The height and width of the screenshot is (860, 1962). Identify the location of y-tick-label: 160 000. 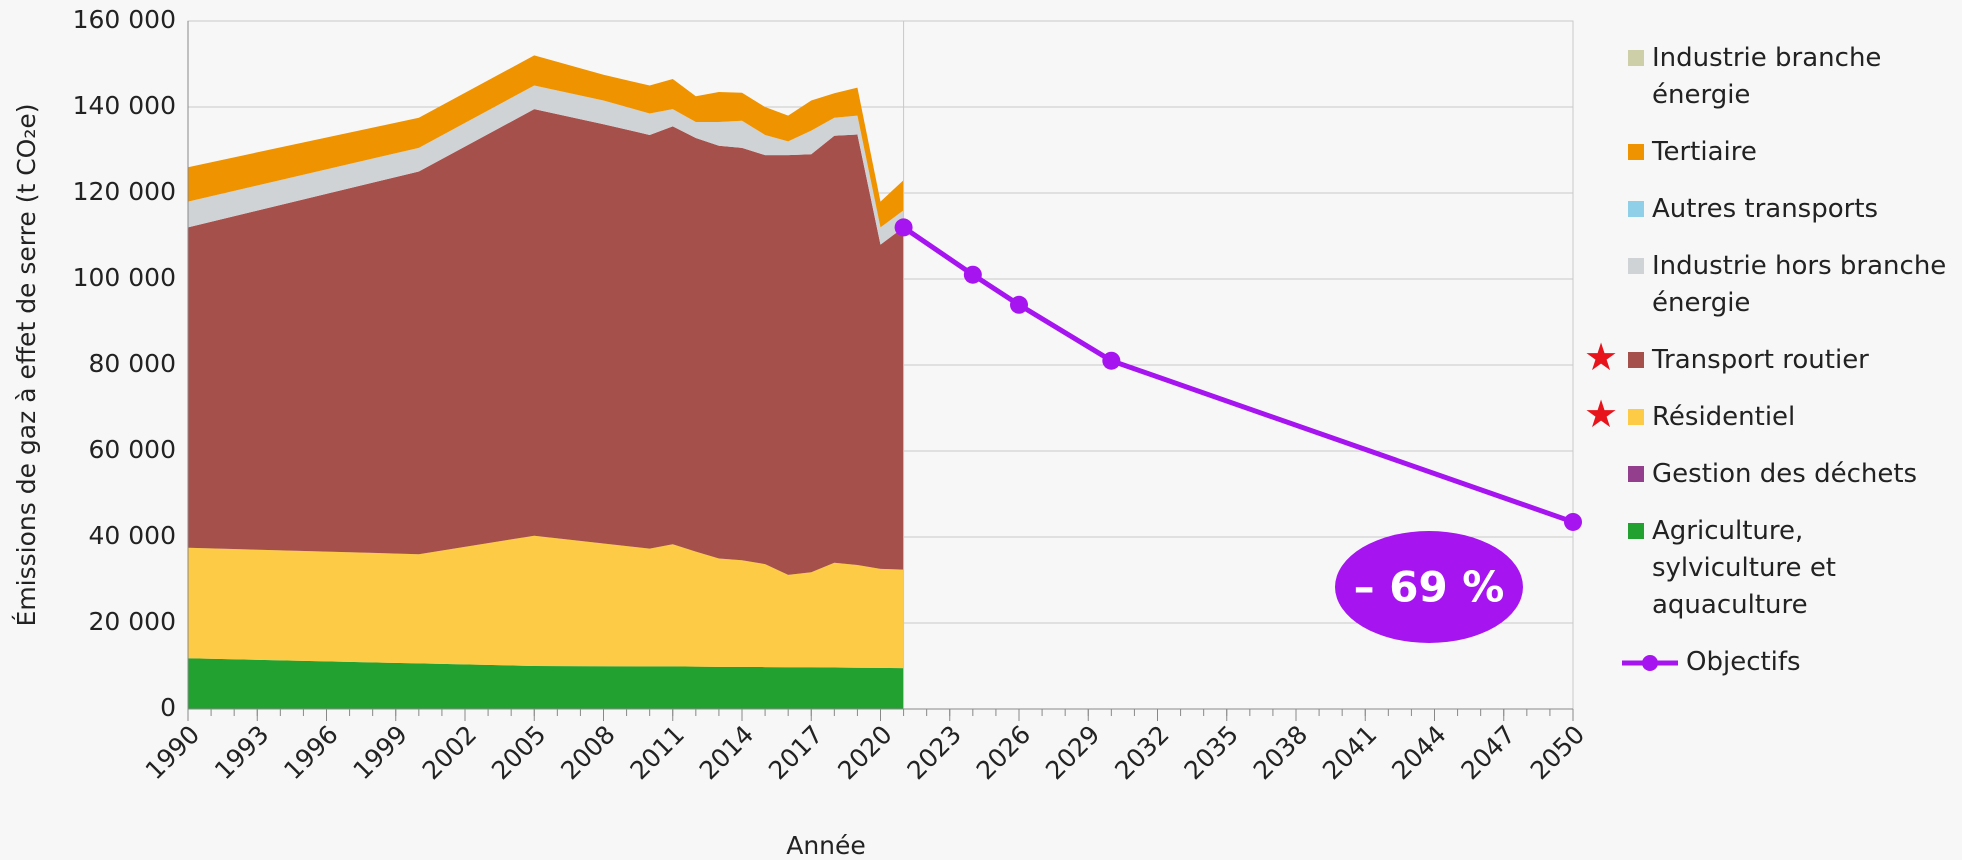
(124, 19).